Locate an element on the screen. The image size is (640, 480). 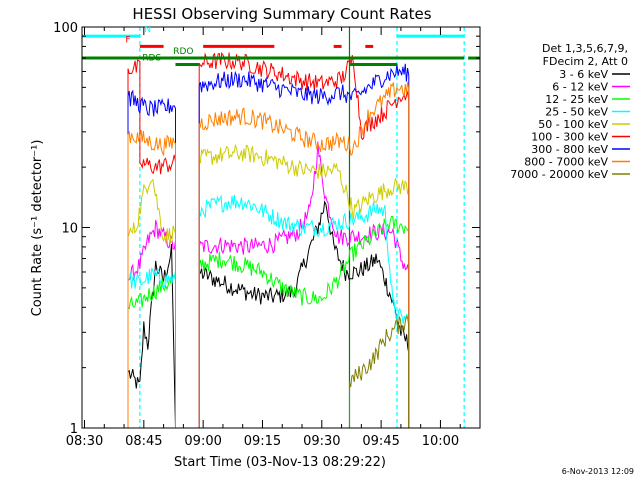
legend-header-2: FDecim 2, Att 0 is located at coordinates (585, 61).